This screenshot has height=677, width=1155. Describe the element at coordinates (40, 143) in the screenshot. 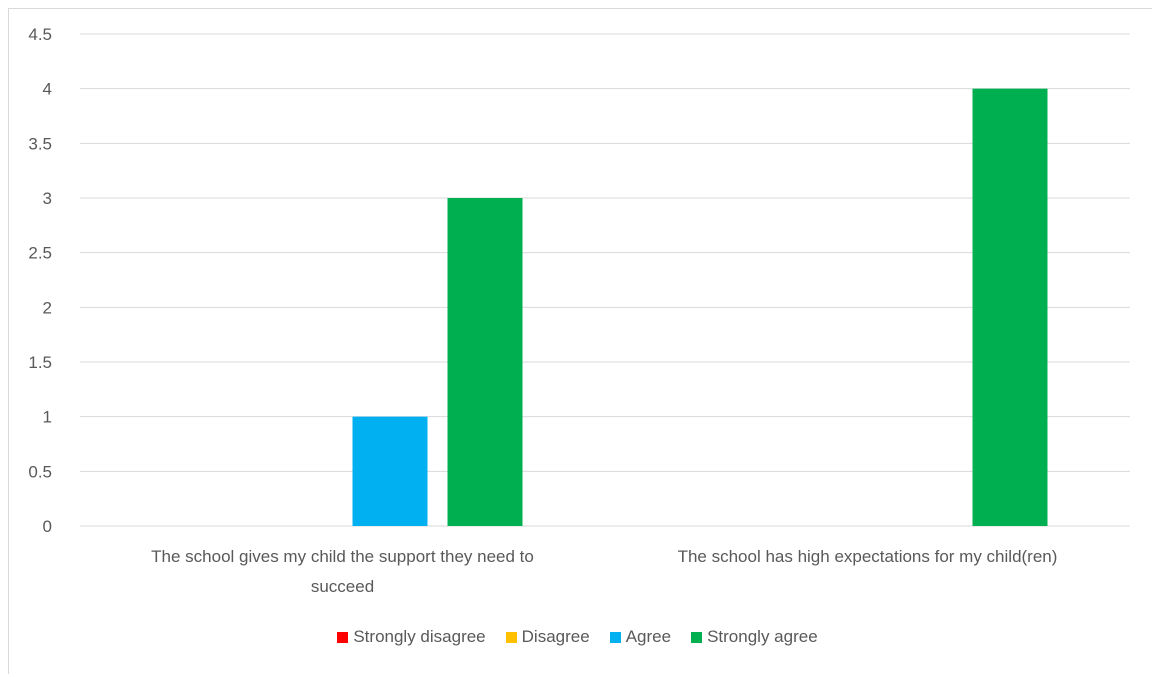

I see `y-tick-label: 3.5` at that location.